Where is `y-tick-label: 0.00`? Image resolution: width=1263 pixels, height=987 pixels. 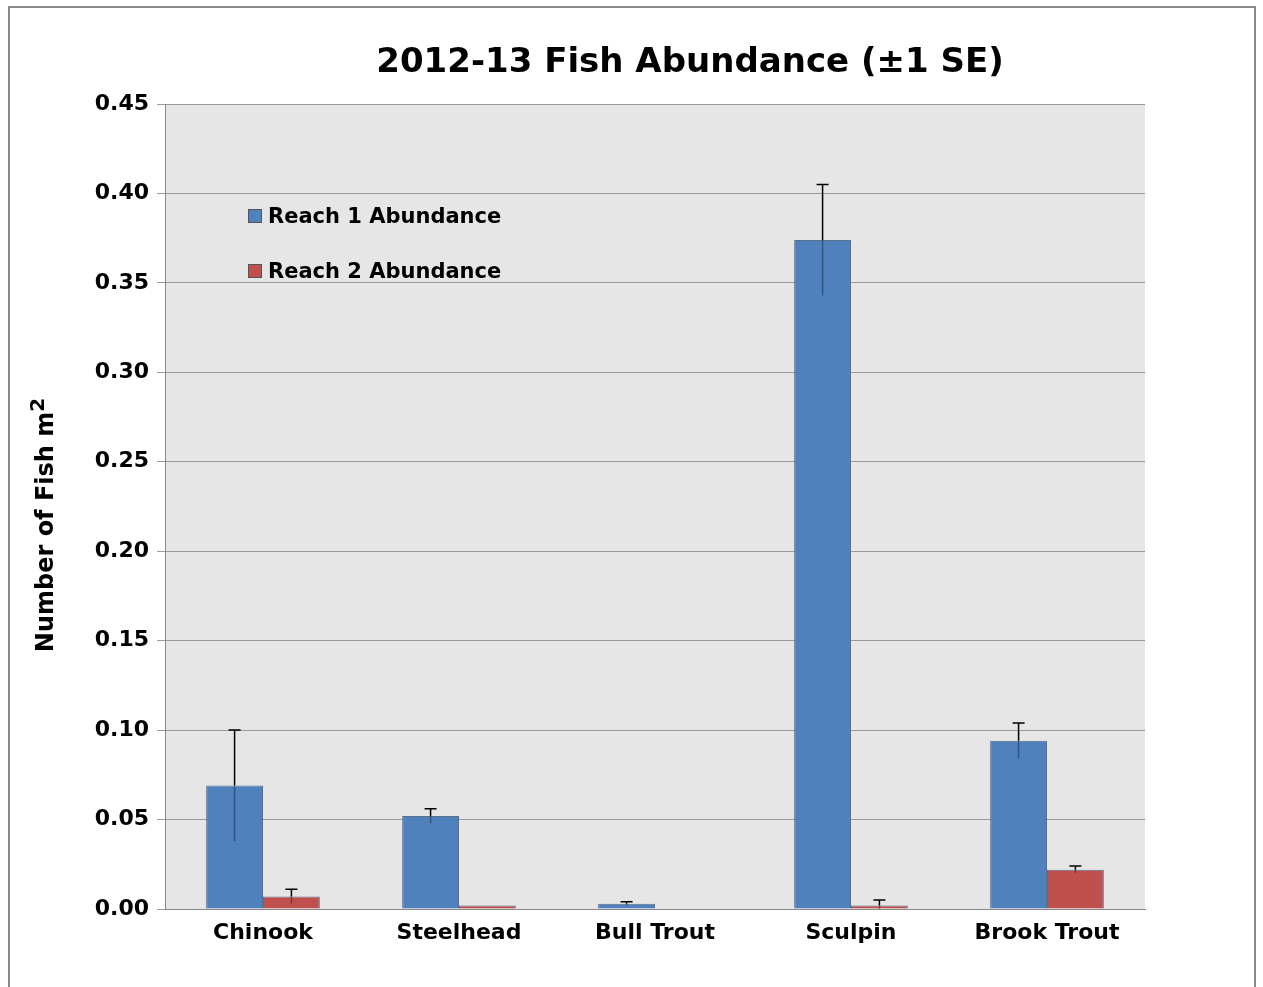 y-tick-label: 0.00 is located at coordinates (121, 907).